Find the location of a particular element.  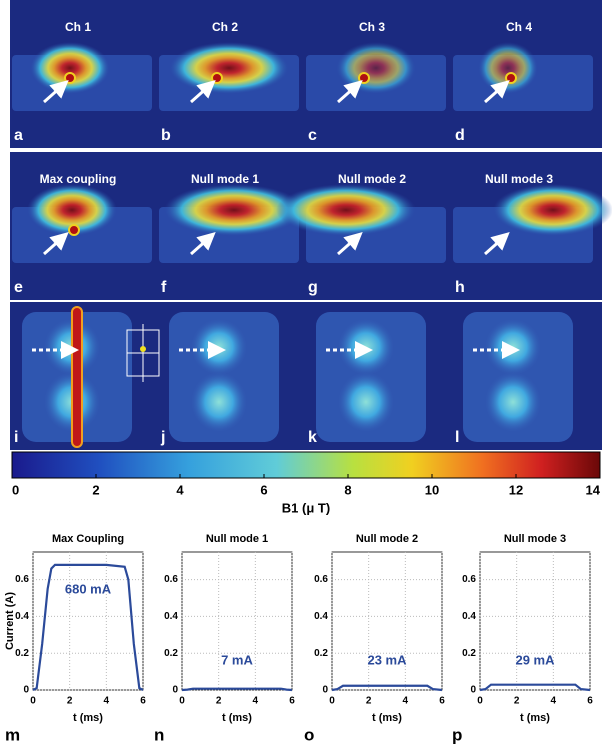

panel-title: Ch 1 is located at coordinates (78, 27).